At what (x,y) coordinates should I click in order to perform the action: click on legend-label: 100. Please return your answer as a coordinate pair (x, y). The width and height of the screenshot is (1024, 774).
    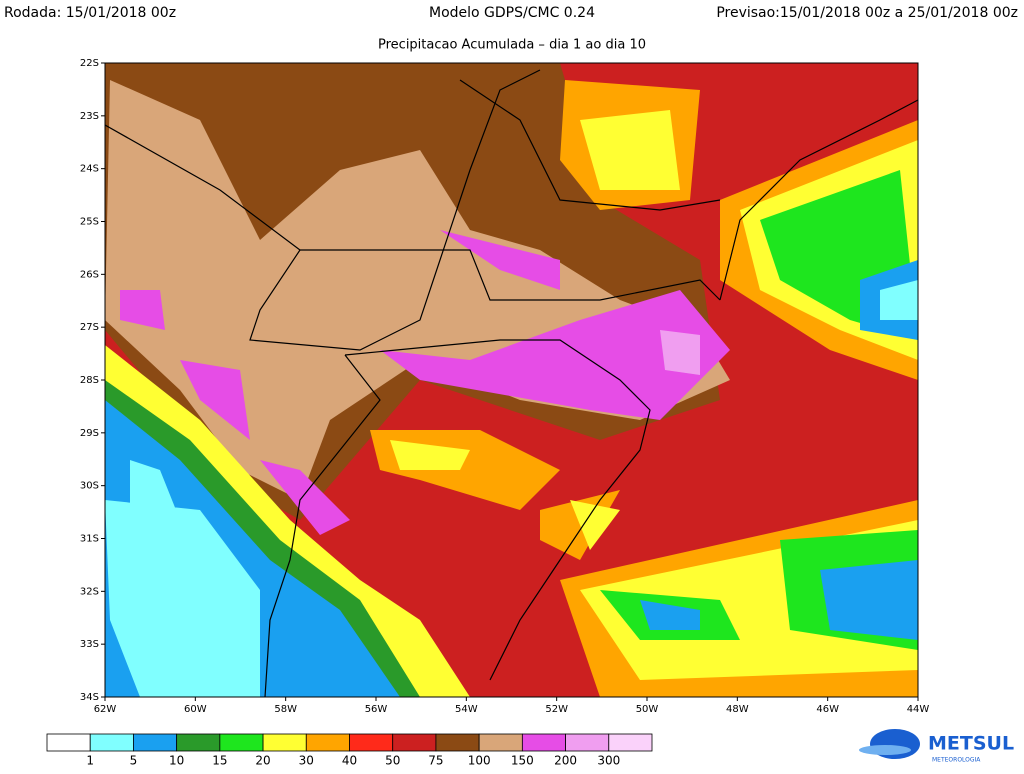
    Looking at the image, I should click on (479, 761).